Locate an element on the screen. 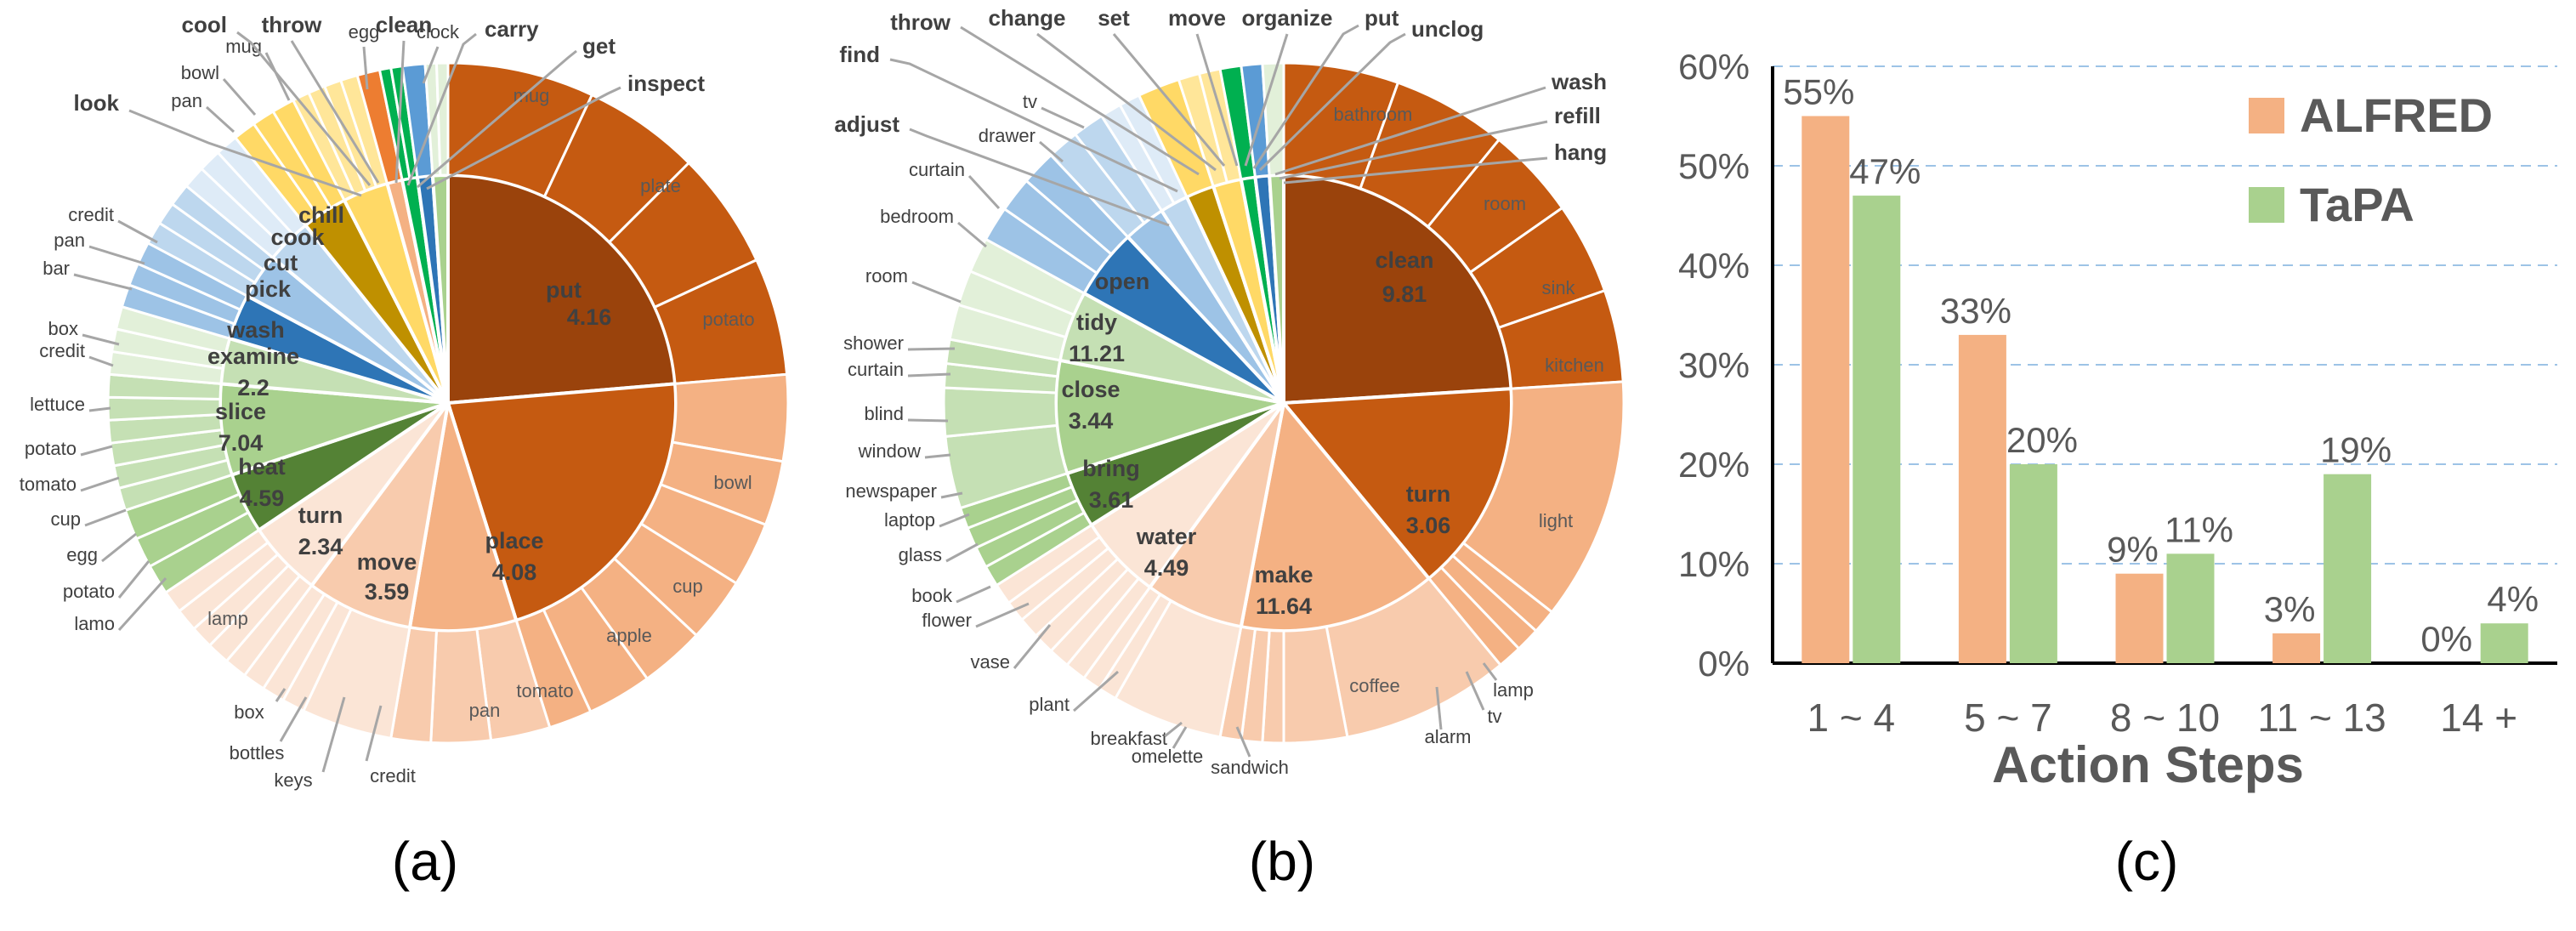 The width and height of the screenshot is (2576, 931). panel-label-a: (a) is located at coordinates (425, 861).